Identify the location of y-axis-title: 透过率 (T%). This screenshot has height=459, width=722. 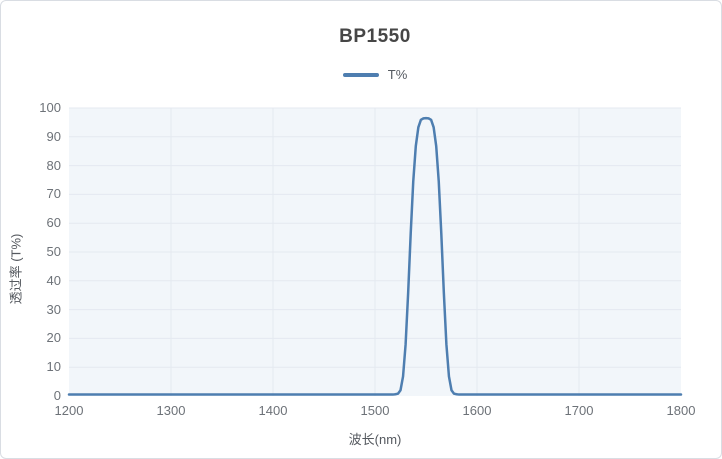
(16, 269).